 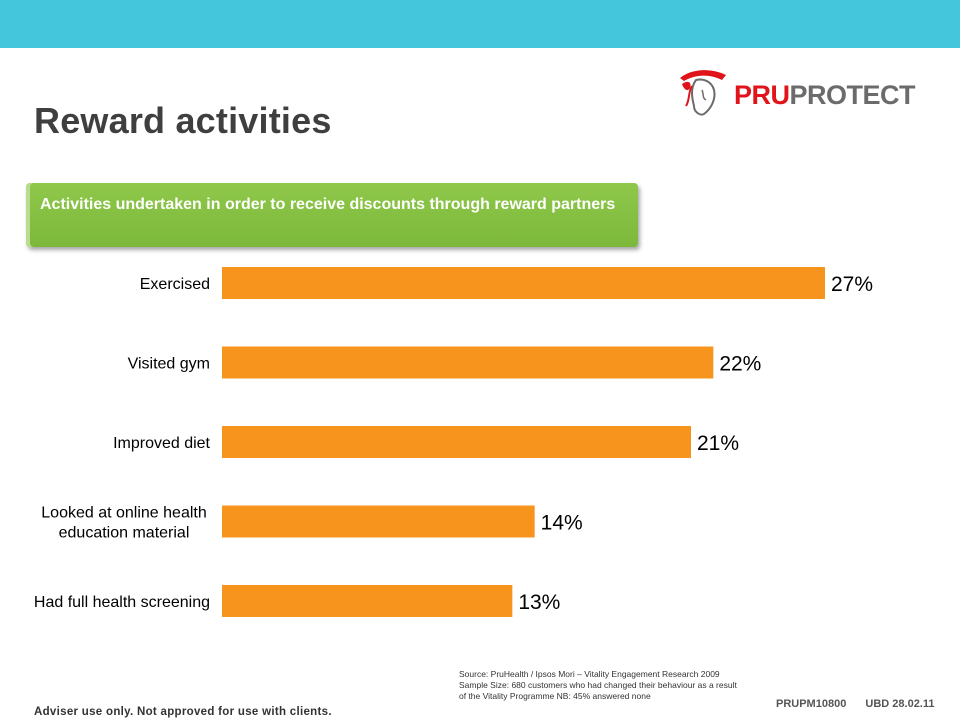 What do you see at coordinates (169, 364) in the screenshot?
I see `category-label-1: Visited gym` at bounding box center [169, 364].